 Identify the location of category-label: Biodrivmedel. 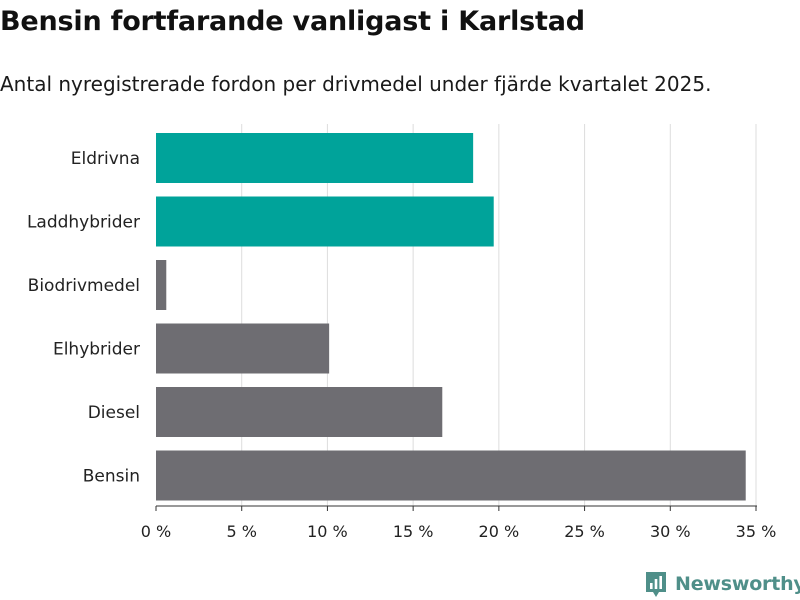
(84, 286).